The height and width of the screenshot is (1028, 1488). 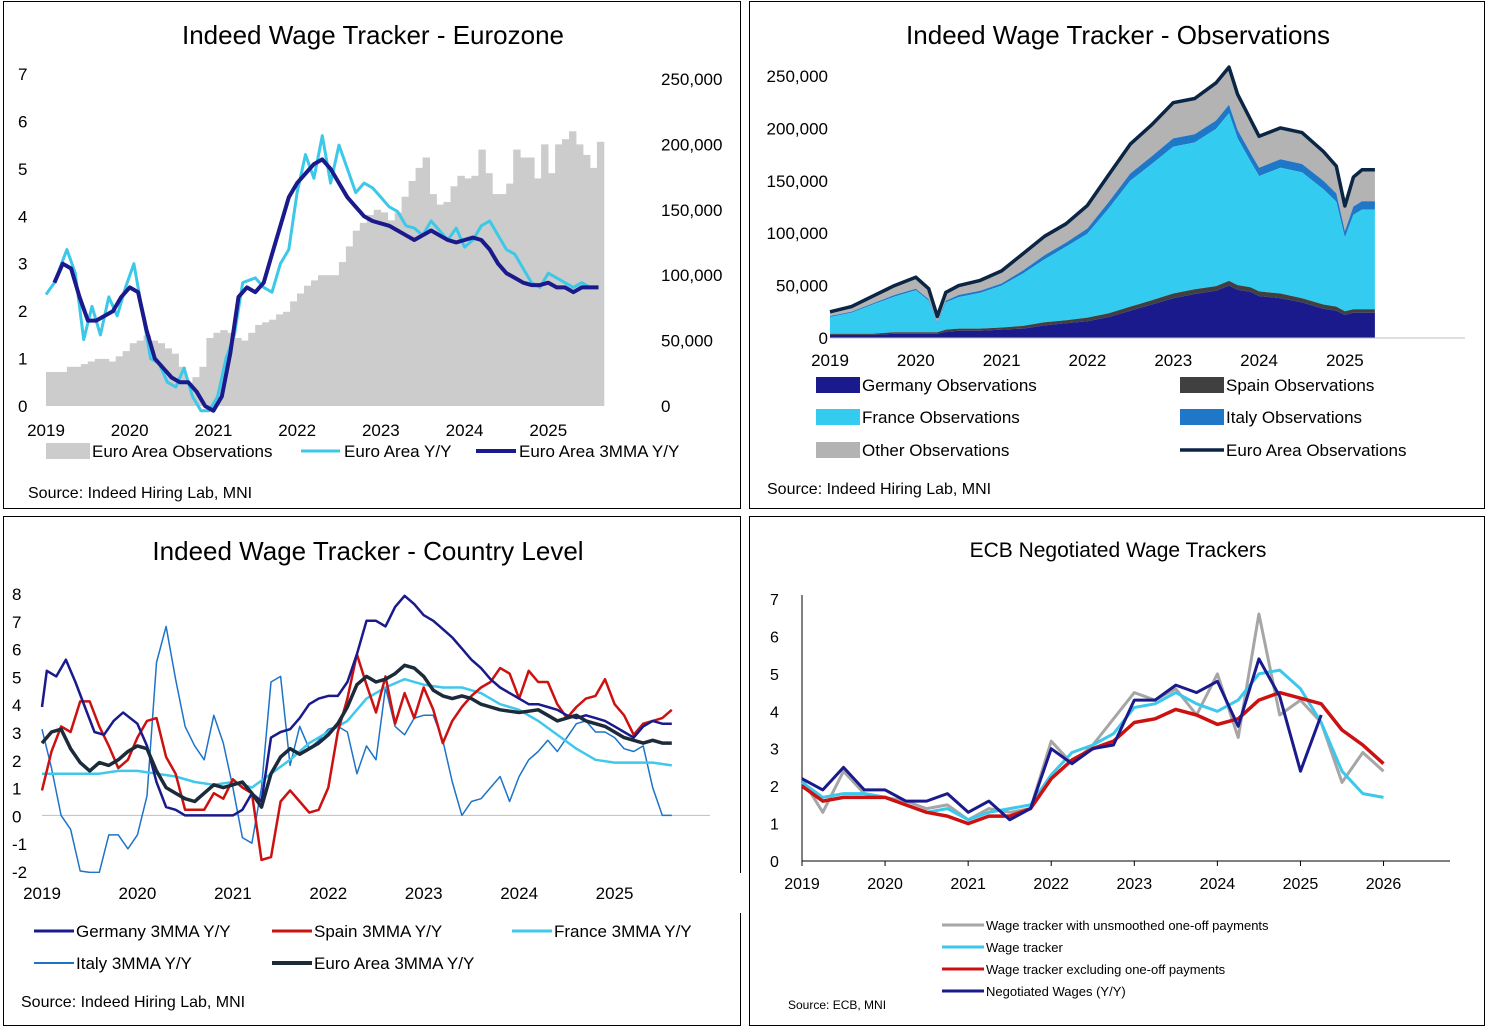 I want to click on y-left-tick-label: 0, so click(x=22, y=406).